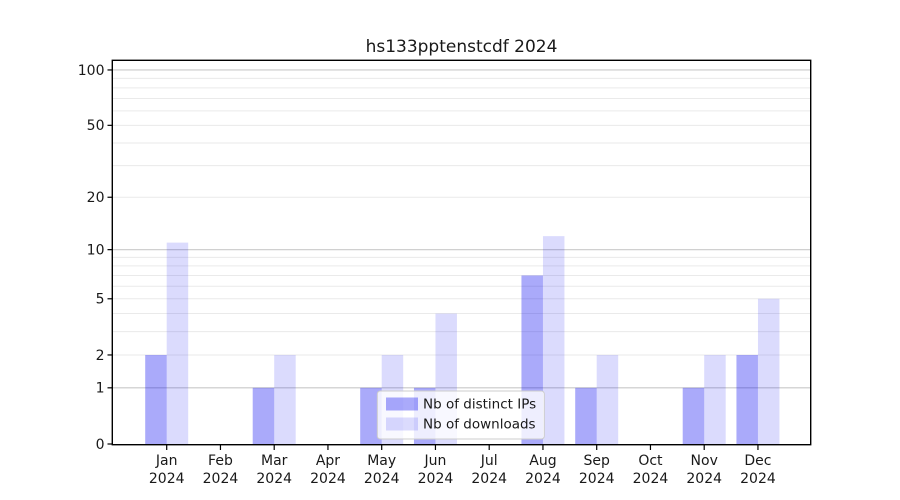  What do you see at coordinates (597, 461) in the screenshot?
I see `x-tick-label-month: Sep` at bounding box center [597, 461].